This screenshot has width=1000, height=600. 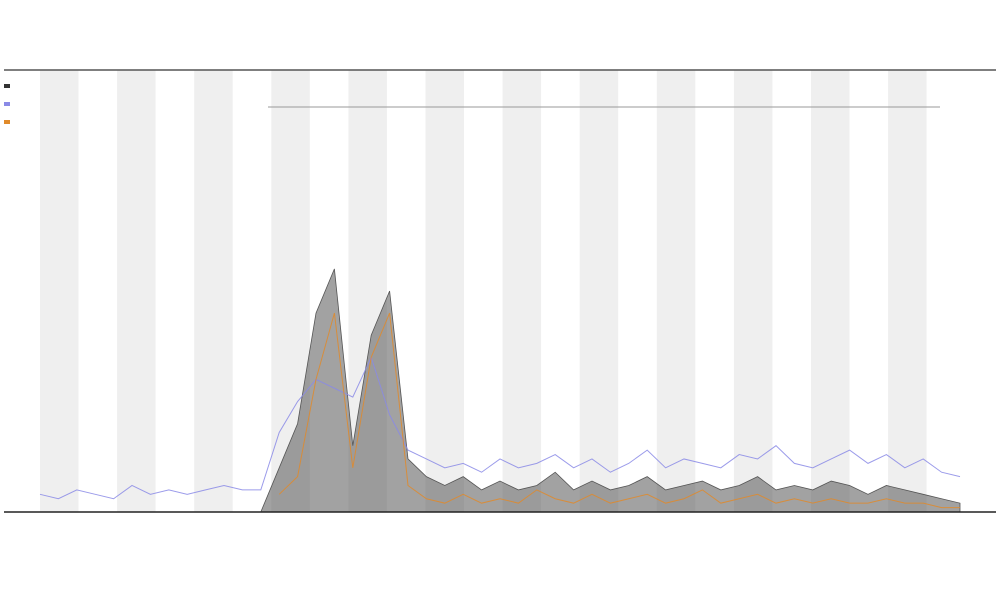 I want to click on legend-swatches, so click(x=7, y=104).